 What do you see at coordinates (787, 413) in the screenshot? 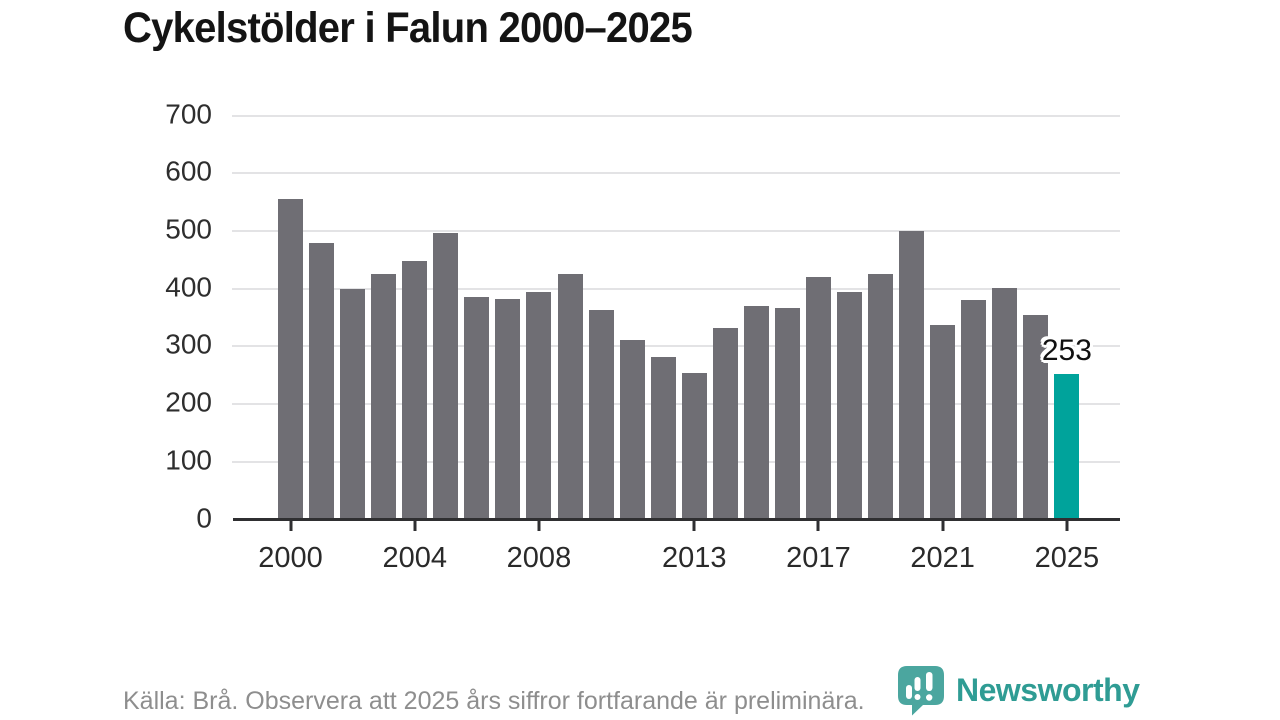
I see `bar-2016` at bounding box center [787, 413].